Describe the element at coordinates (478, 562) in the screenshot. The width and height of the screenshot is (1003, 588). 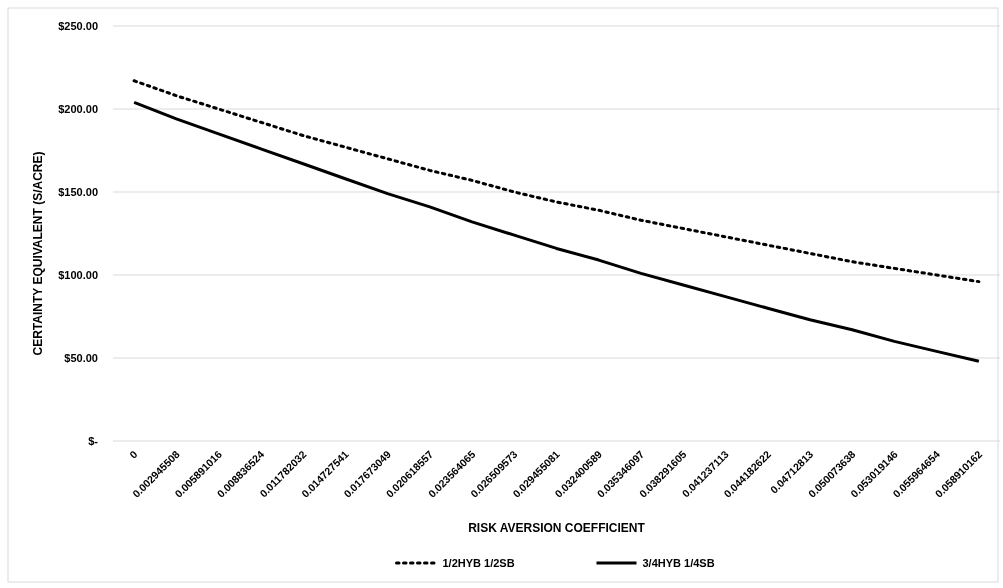
I see `legend-label: 1/2HYB 1/2SB` at that location.